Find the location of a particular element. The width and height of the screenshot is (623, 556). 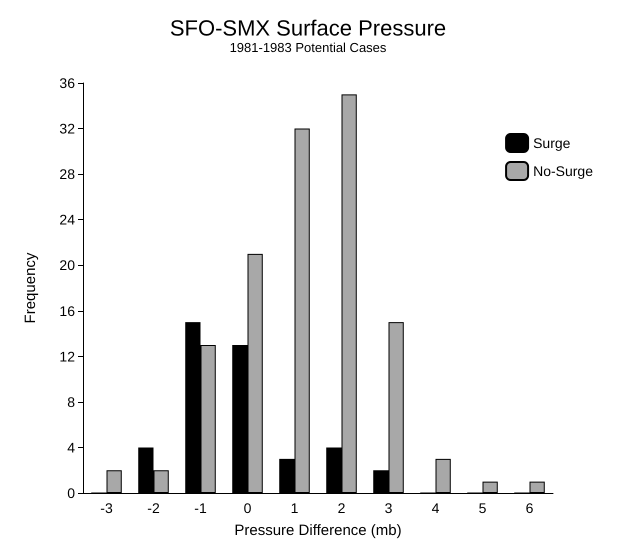

x-tick-label: 5 is located at coordinates (482, 508).